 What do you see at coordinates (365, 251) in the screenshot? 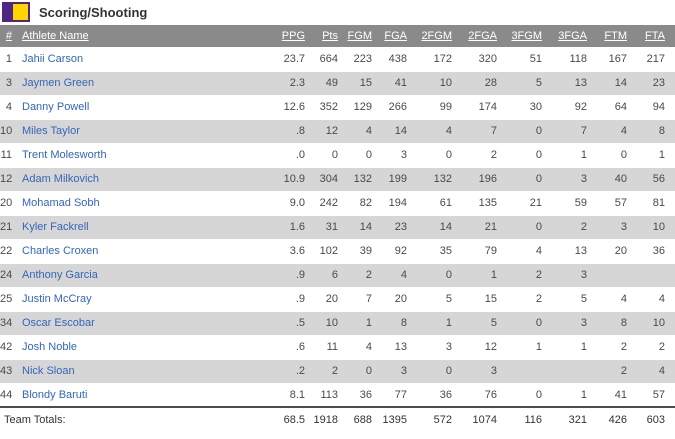
I see `stat-cell: 39` at bounding box center [365, 251].